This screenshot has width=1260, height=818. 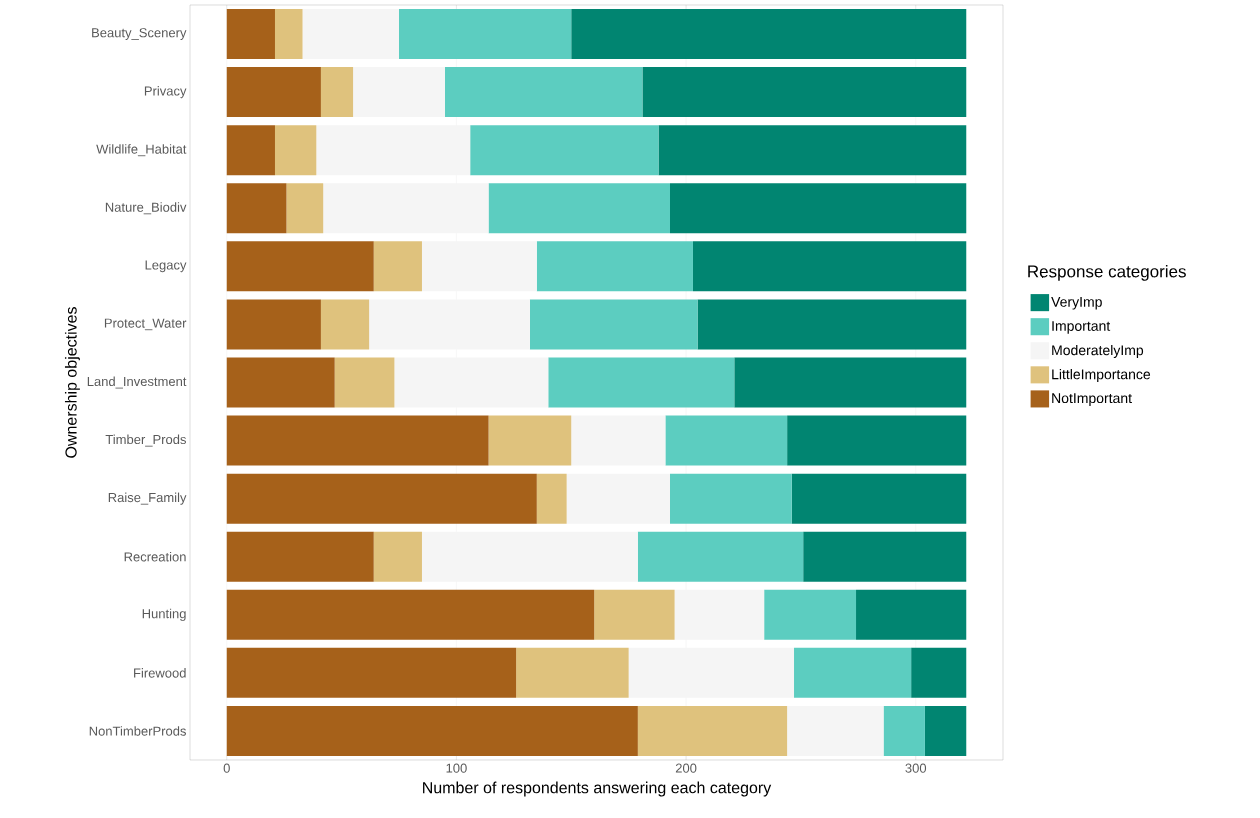 What do you see at coordinates (145, 440) in the screenshot?
I see `y-tick-label: Timber_Prods` at bounding box center [145, 440].